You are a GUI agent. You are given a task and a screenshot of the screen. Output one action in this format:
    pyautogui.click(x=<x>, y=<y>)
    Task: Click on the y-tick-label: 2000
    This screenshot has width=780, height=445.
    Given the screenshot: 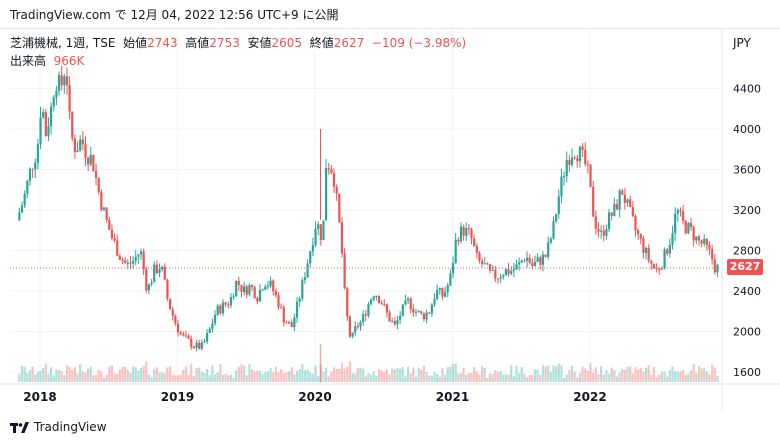 What is the action you would take?
    pyautogui.click(x=747, y=332)
    